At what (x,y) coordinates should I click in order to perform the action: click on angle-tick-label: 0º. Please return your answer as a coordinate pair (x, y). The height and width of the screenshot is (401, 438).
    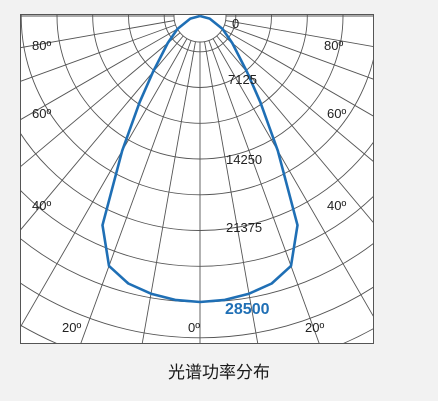
    Looking at the image, I should click on (194, 327).